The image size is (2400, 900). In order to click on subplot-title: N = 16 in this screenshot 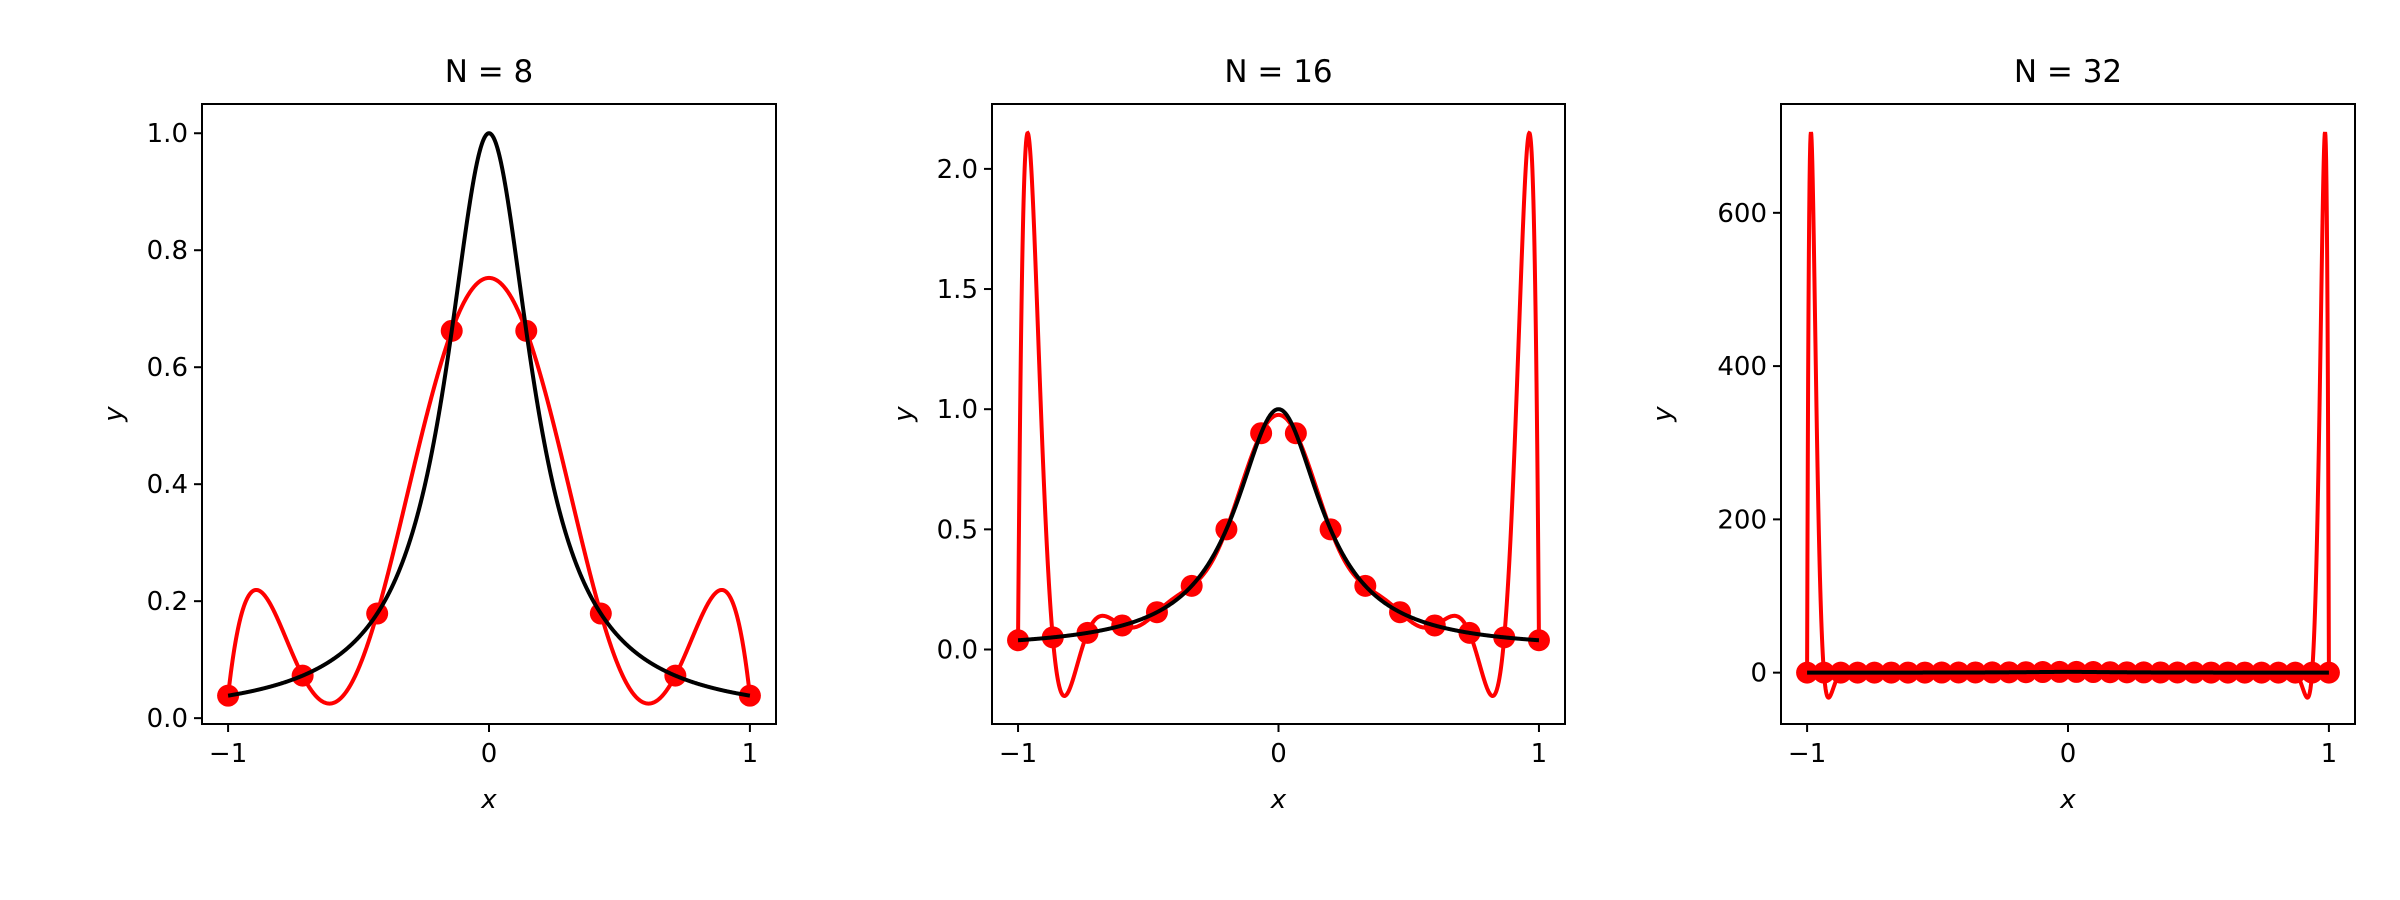, I will do `click(1278, 72)`.